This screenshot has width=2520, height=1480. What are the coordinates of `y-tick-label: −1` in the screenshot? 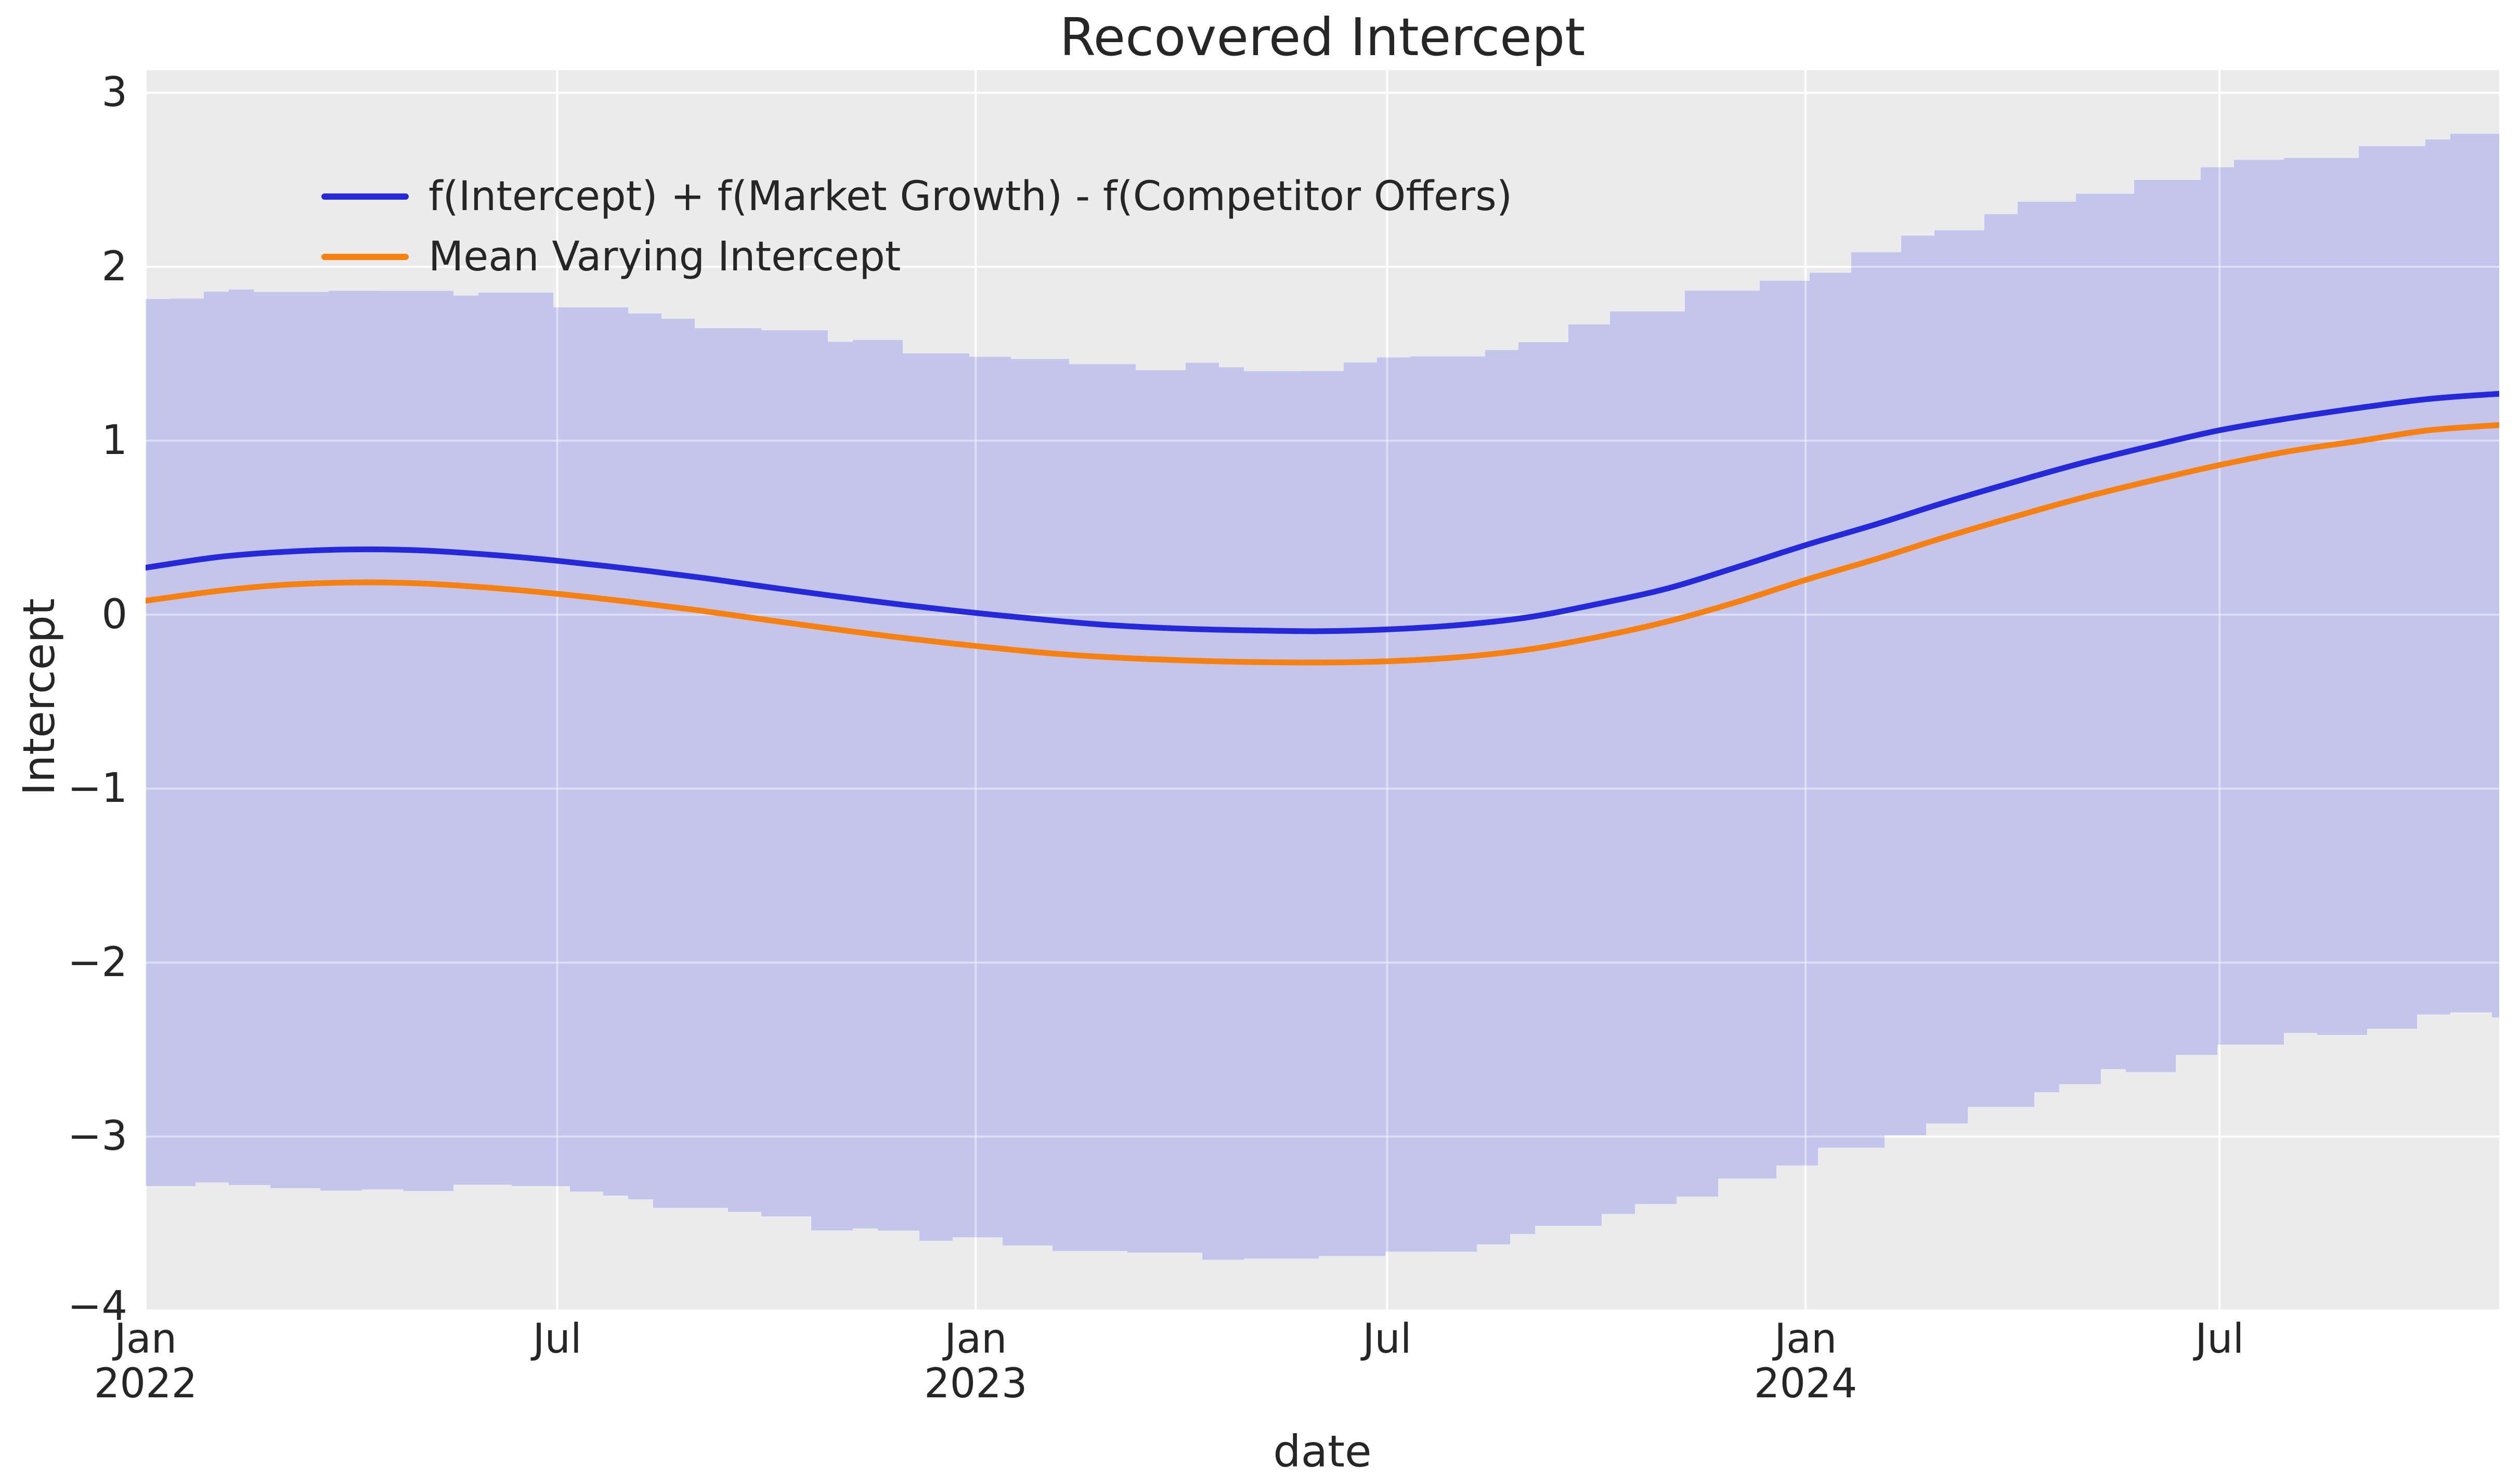 It's located at (97, 788).